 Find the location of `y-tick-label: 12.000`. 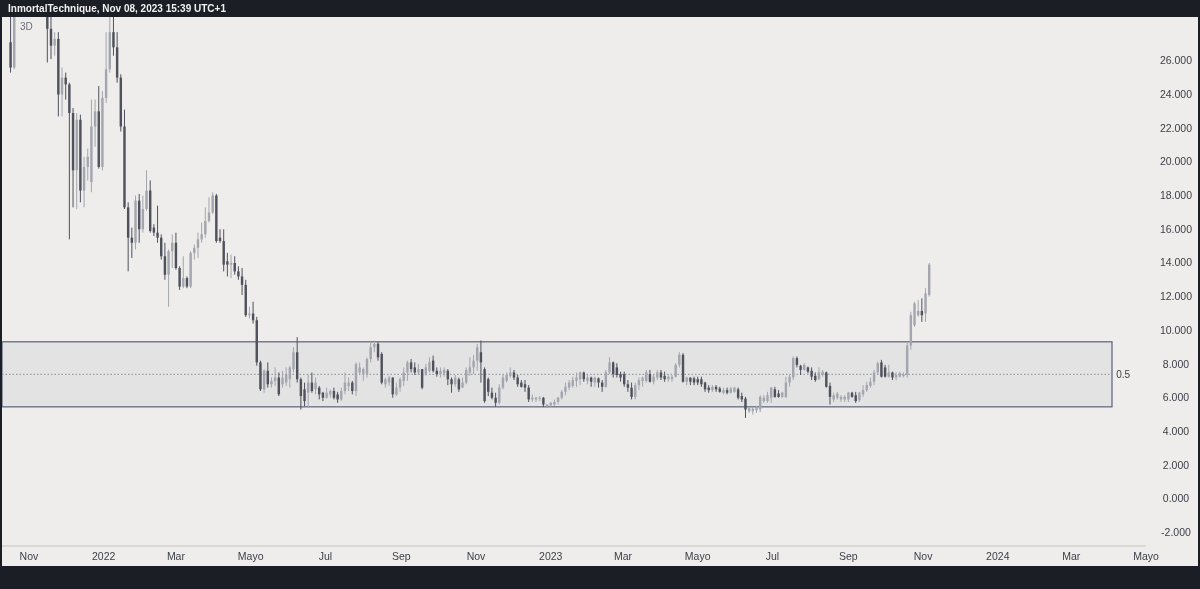

y-tick-label: 12.000 is located at coordinates (1176, 296).